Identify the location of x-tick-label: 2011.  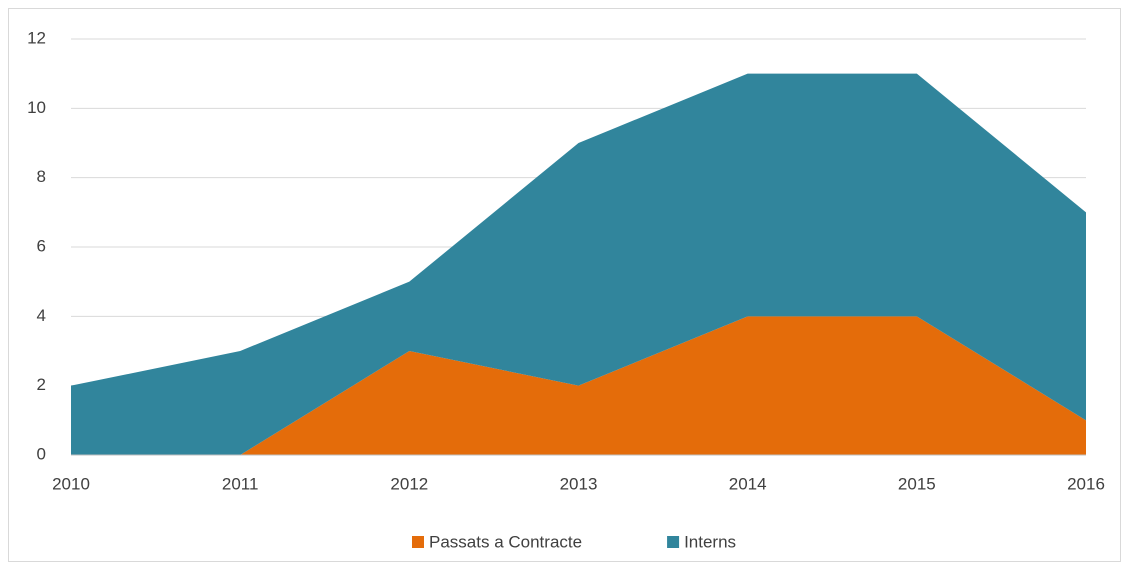
(240, 483).